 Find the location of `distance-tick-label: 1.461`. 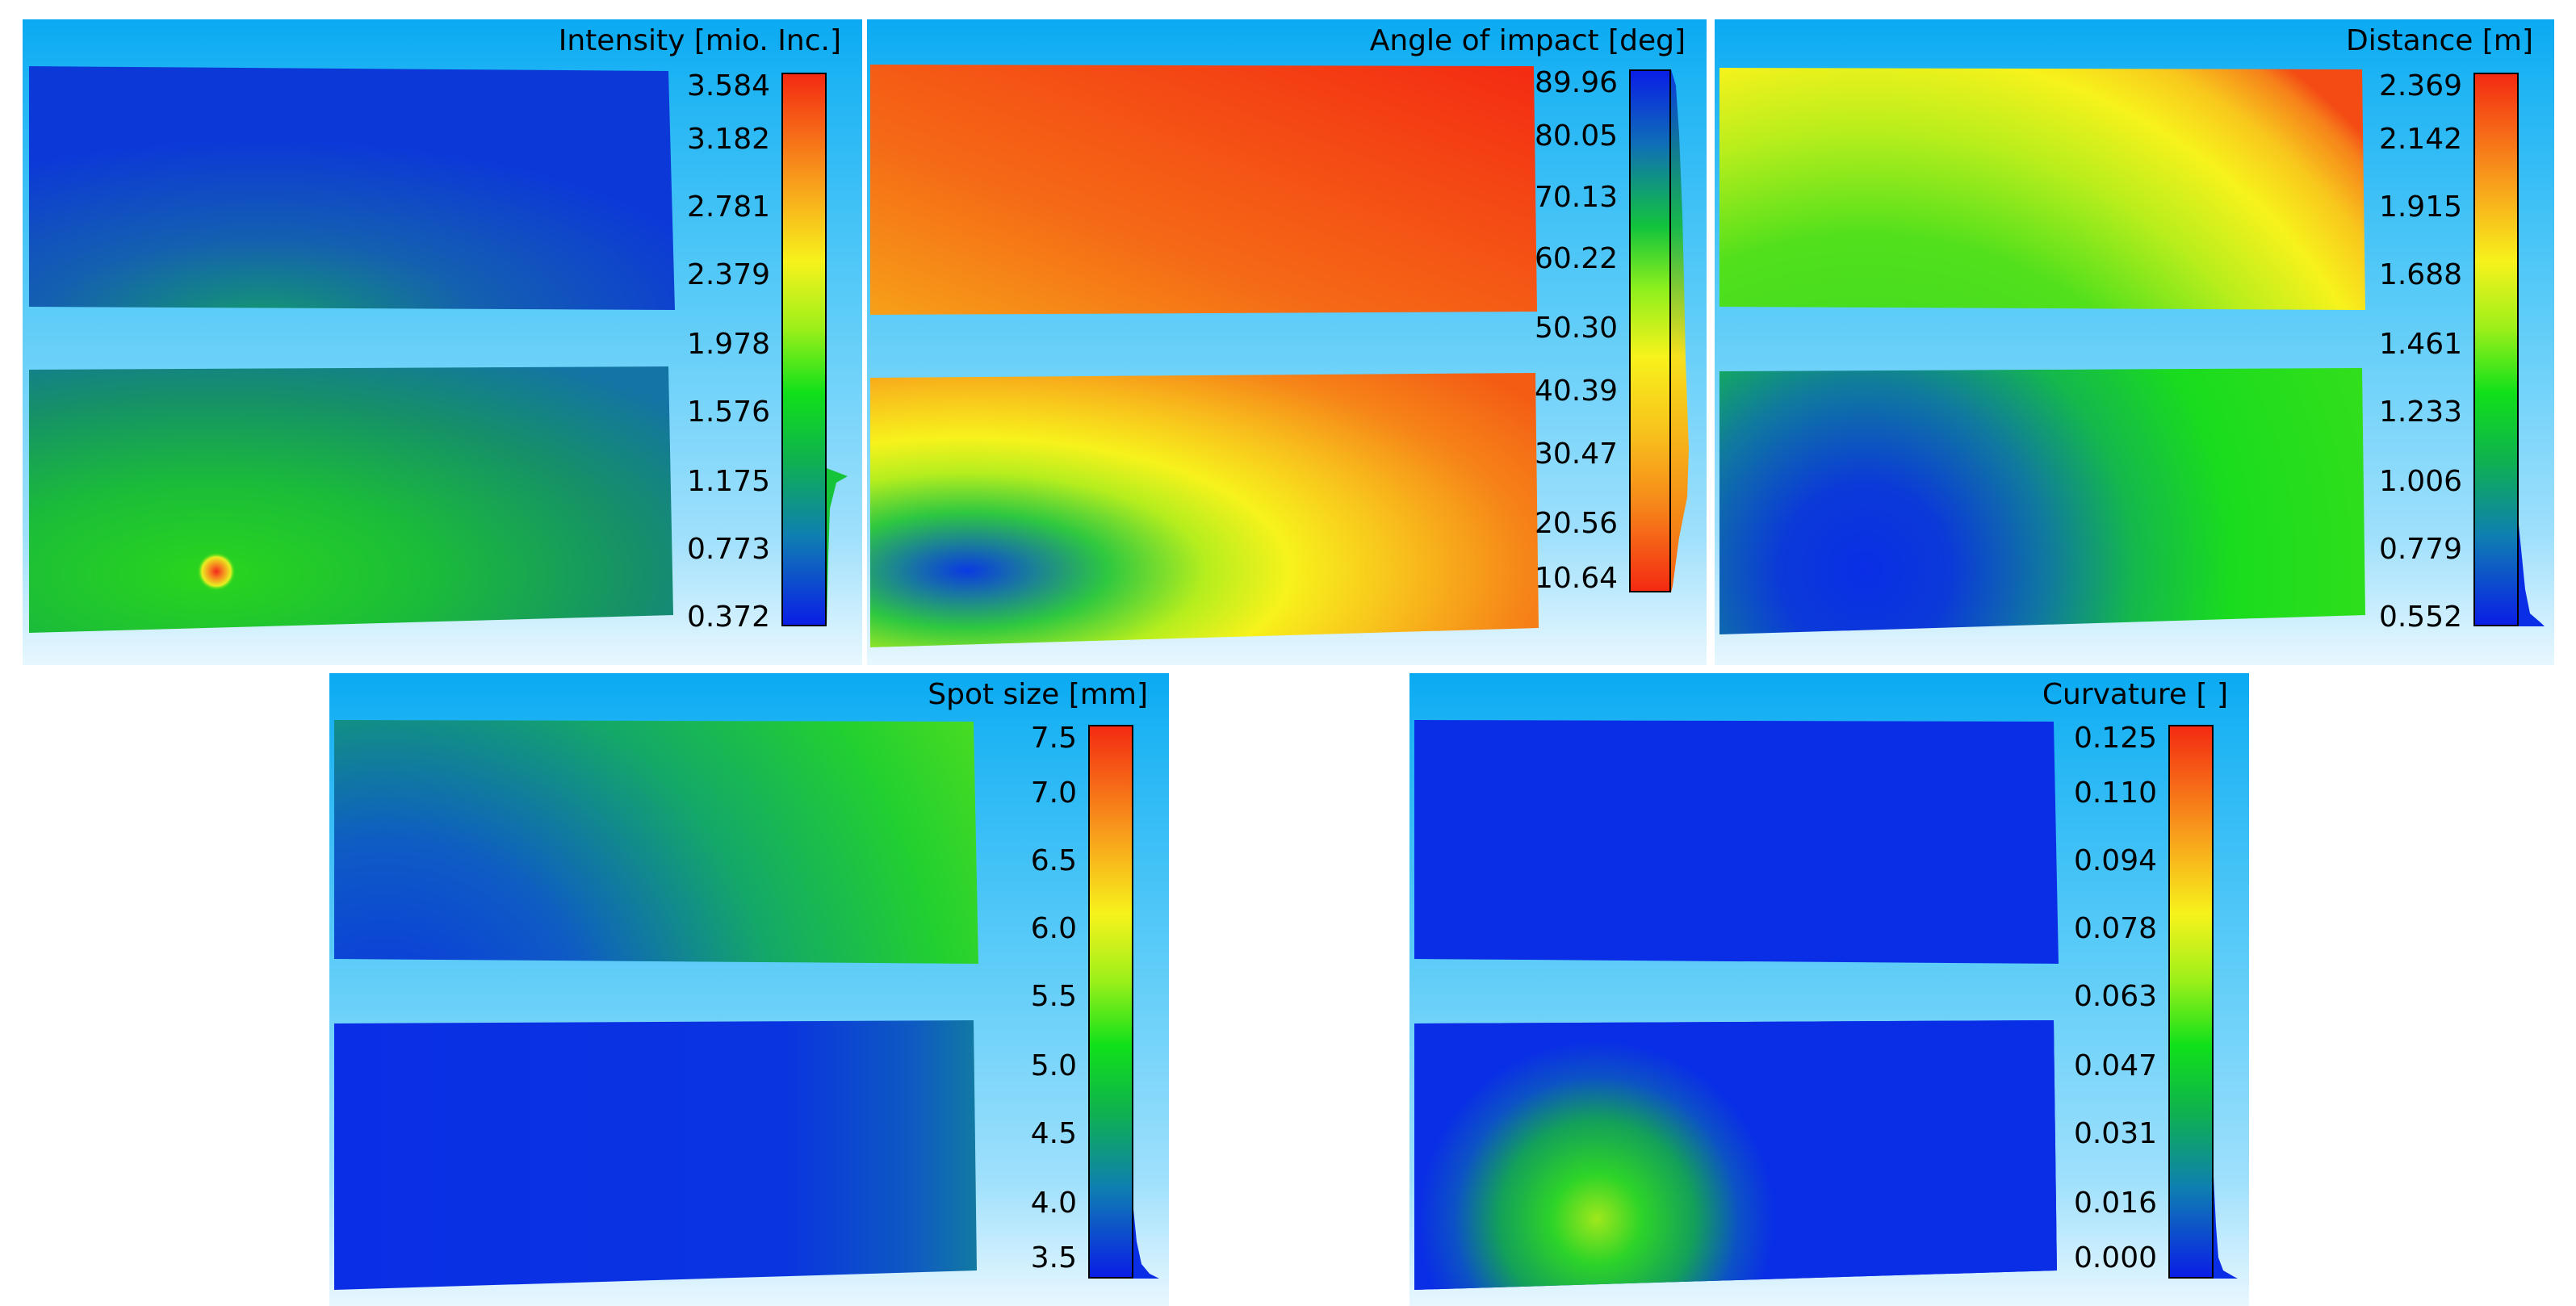

distance-tick-label: 1.461 is located at coordinates (2420, 344).